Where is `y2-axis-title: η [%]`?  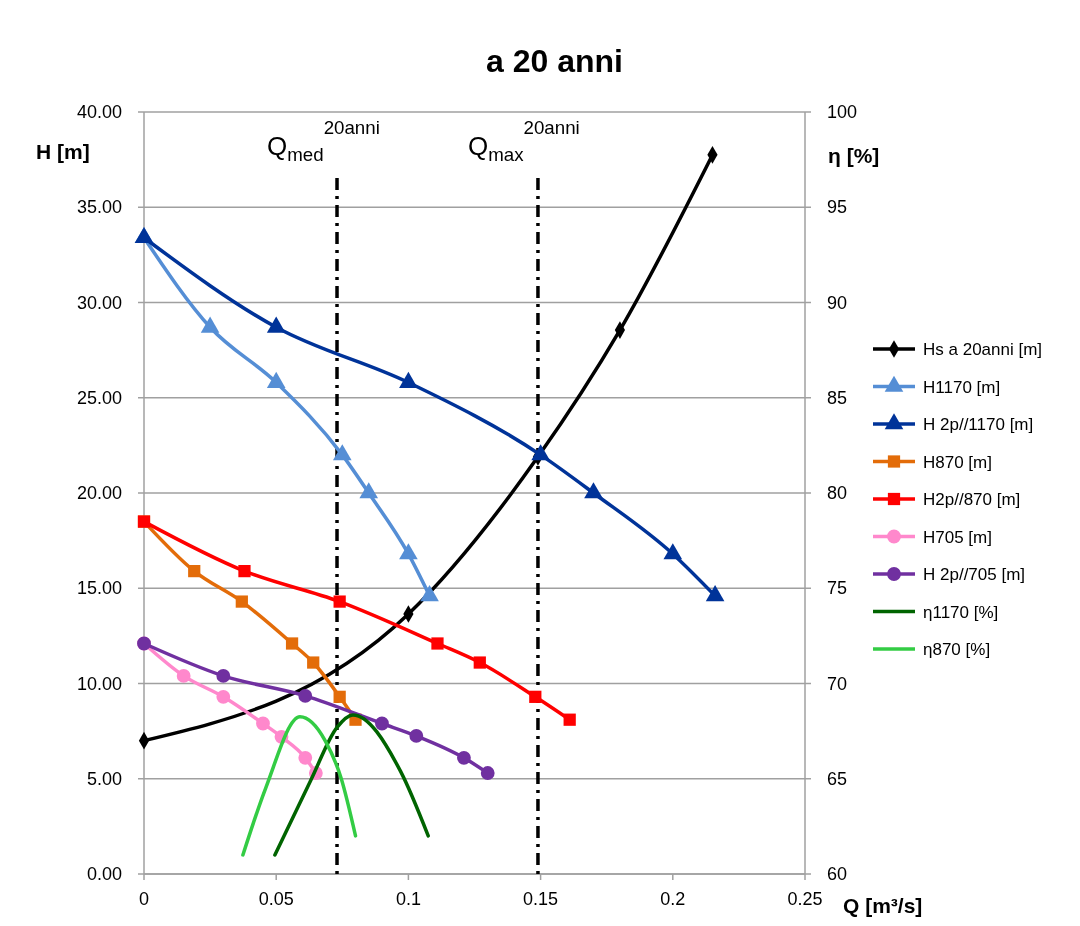
y2-axis-title: η [%] is located at coordinates (854, 155).